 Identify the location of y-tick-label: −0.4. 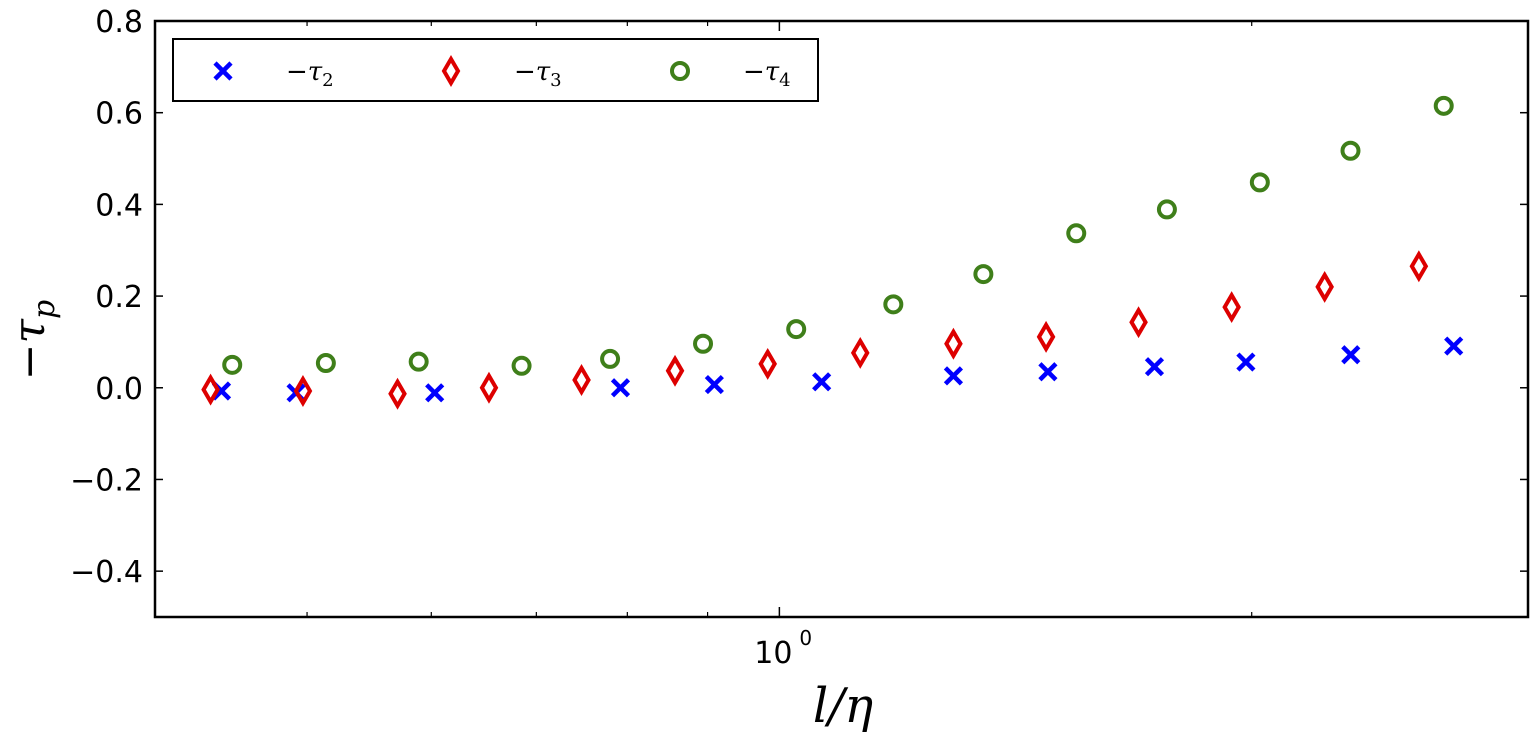
(106, 572).